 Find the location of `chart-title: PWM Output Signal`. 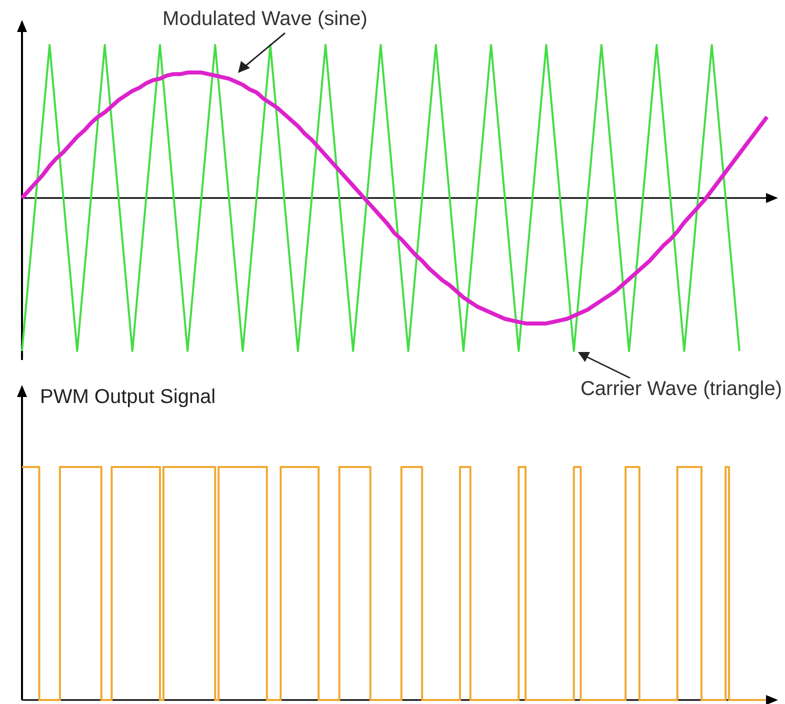

chart-title: PWM Output Signal is located at coordinates (128, 397).